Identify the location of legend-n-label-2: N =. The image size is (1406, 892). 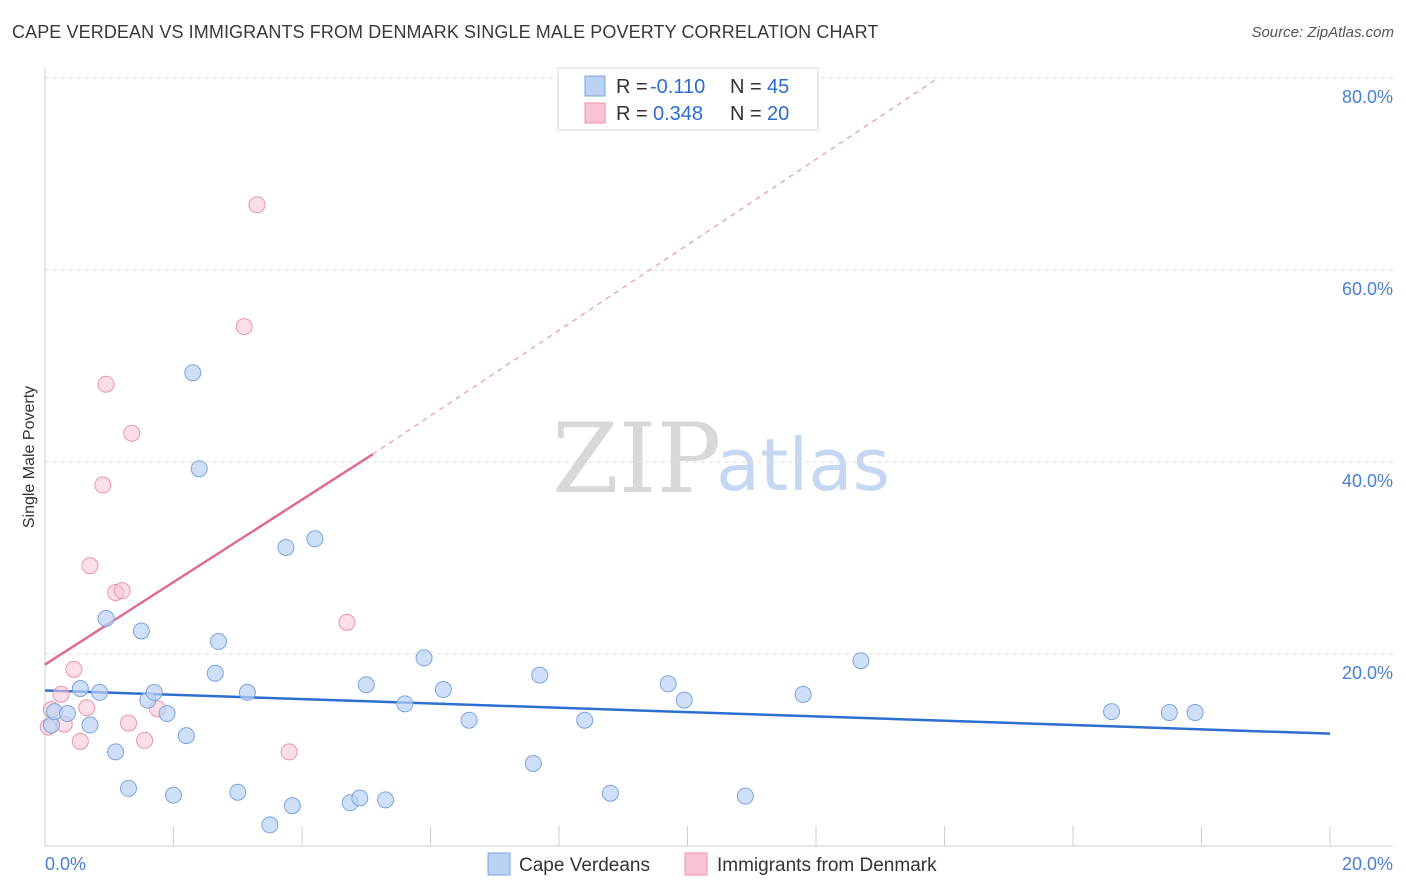
(746, 114).